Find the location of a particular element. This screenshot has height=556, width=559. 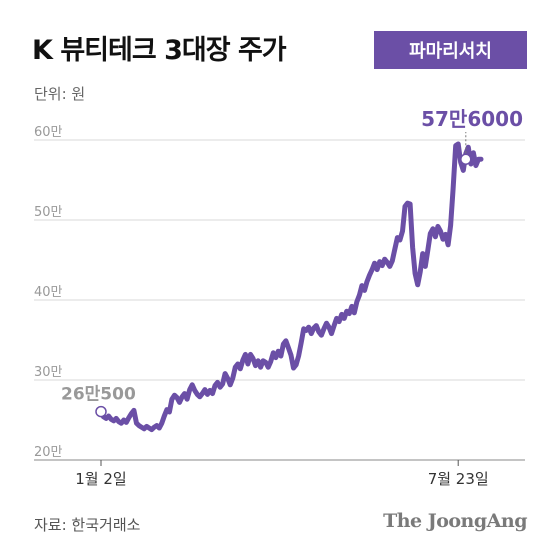

y-tick-label: 60만 is located at coordinates (48, 132).